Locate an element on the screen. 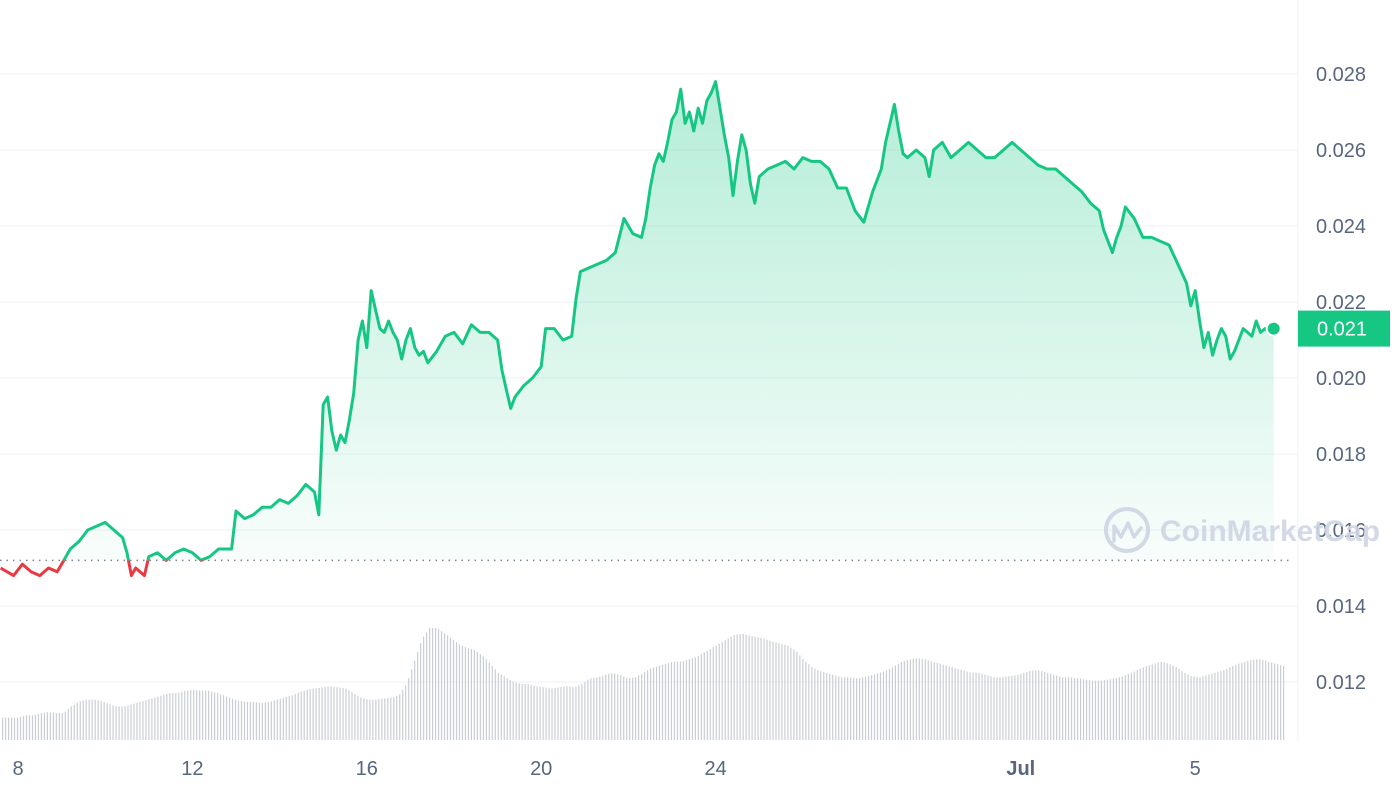 This screenshot has width=1394, height=792. y-tick-label: 0.022 is located at coordinates (1341, 303).